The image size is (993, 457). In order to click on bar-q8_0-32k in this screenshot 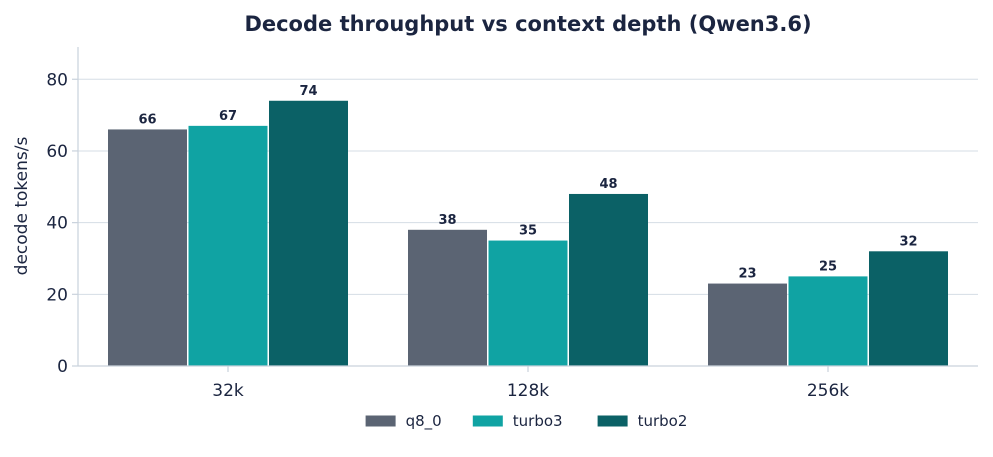, I will do `click(147, 247)`.